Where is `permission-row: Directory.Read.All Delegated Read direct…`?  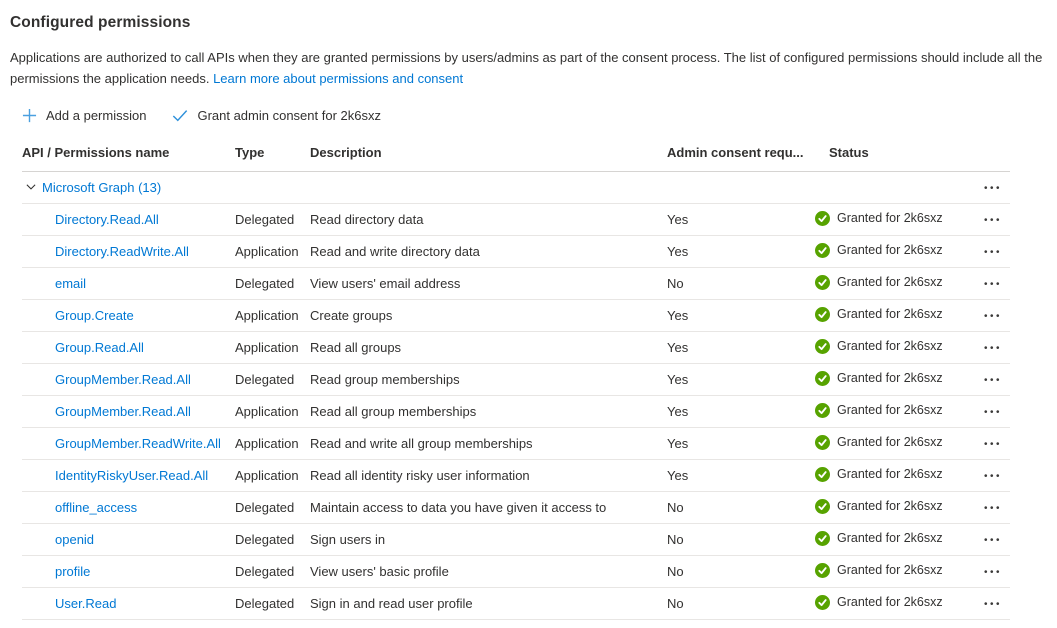
permission-row: Directory.Read.All Delegated Read direct… is located at coordinates (516, 219).